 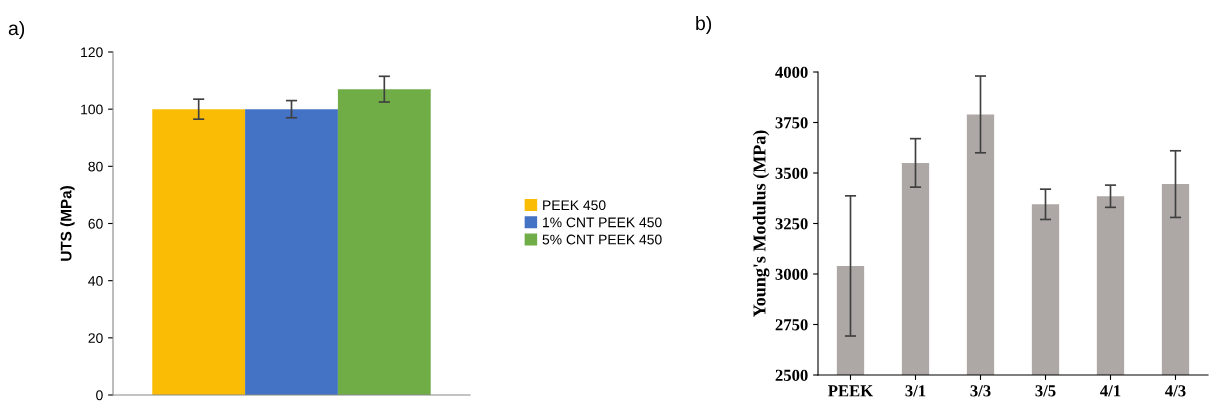 What do you see at coordinates (791, 224) in the screenshot?
I see `y-tick-label: 3250` at bounding box center [791, 224].